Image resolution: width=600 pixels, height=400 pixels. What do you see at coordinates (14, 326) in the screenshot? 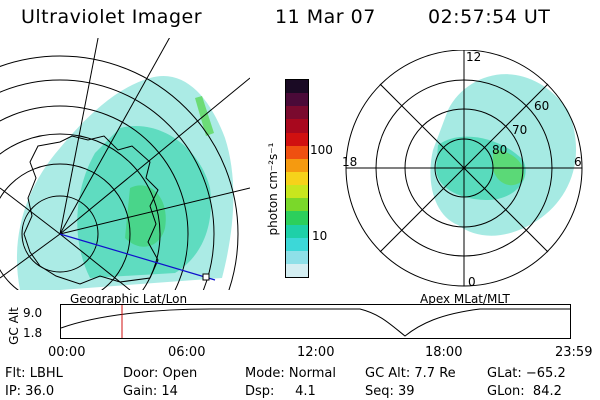
I see `timeline-y-label: GC Alt` at bounding box center [14, 326].